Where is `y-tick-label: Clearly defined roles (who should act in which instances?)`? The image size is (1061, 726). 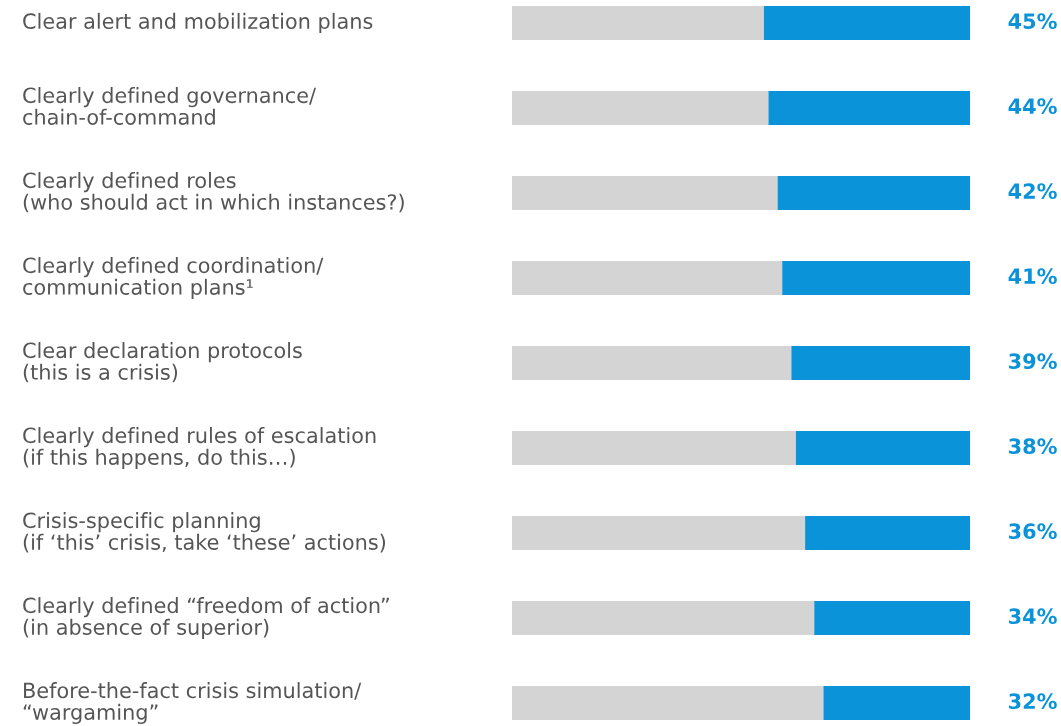
y-tick-label: Clearly defined roles (who should act in which instances?) is located at coordinates (213, 192).